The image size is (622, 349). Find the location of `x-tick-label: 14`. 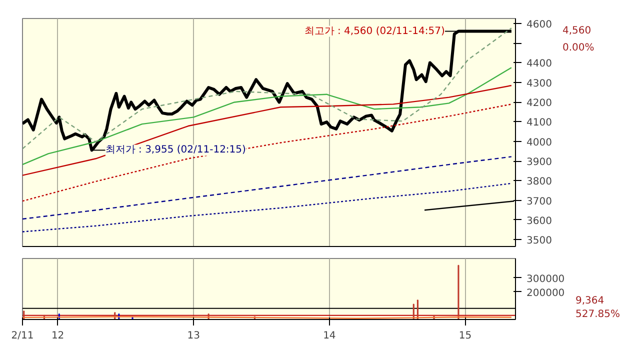

x-tick-label: 14 is located at coordinates (329, 336).